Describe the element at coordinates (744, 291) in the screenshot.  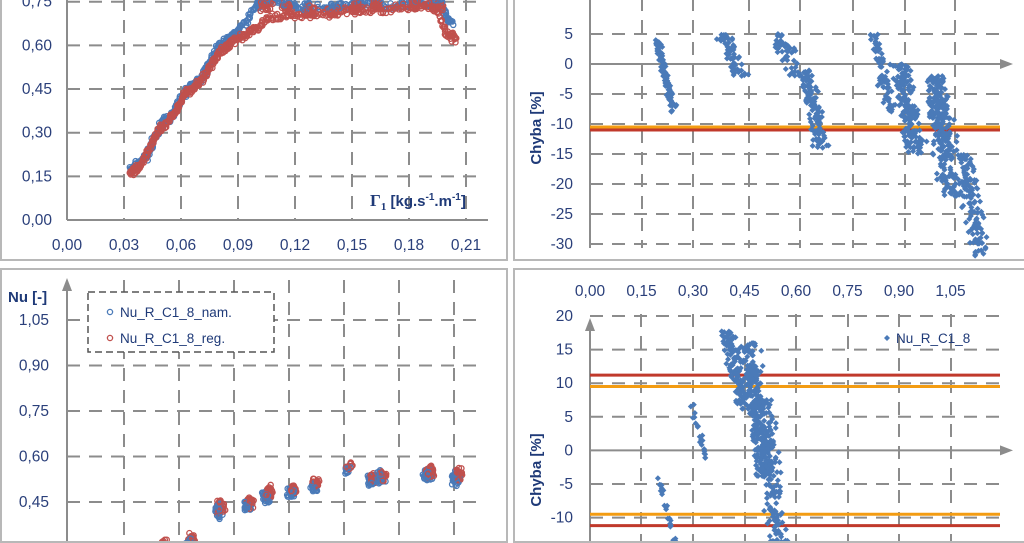
I see `x-tick-label: 0,45` at that location.